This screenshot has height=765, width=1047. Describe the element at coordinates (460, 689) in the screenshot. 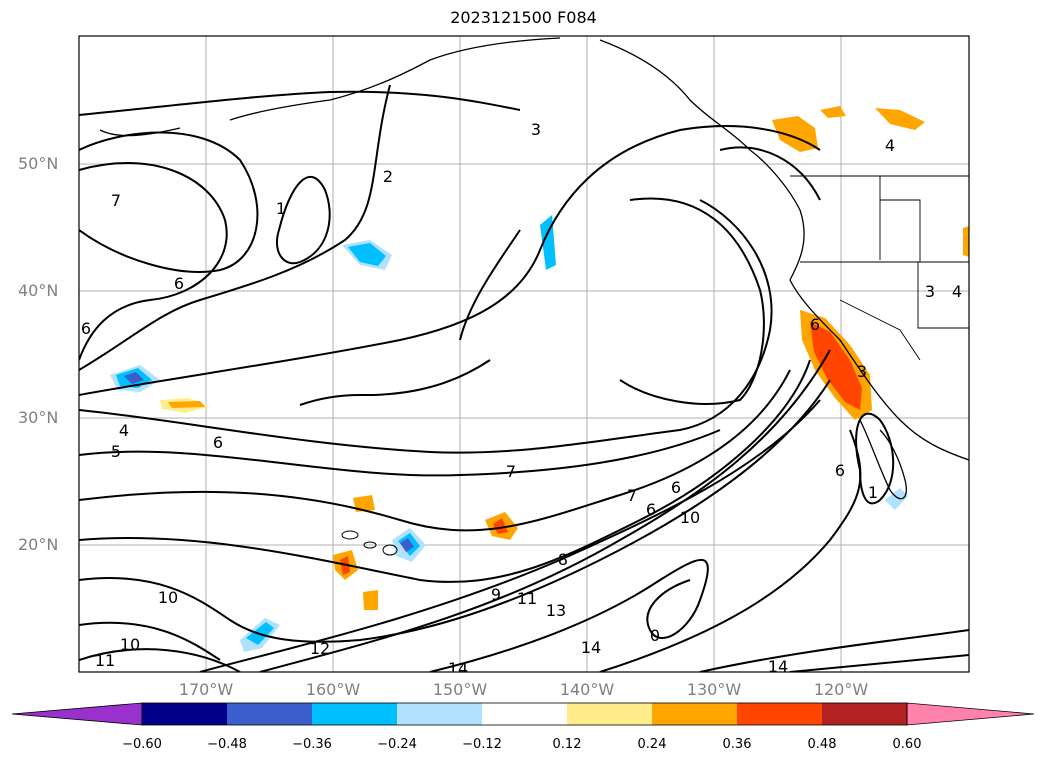

I see `lon-label: 150°W` at that location.